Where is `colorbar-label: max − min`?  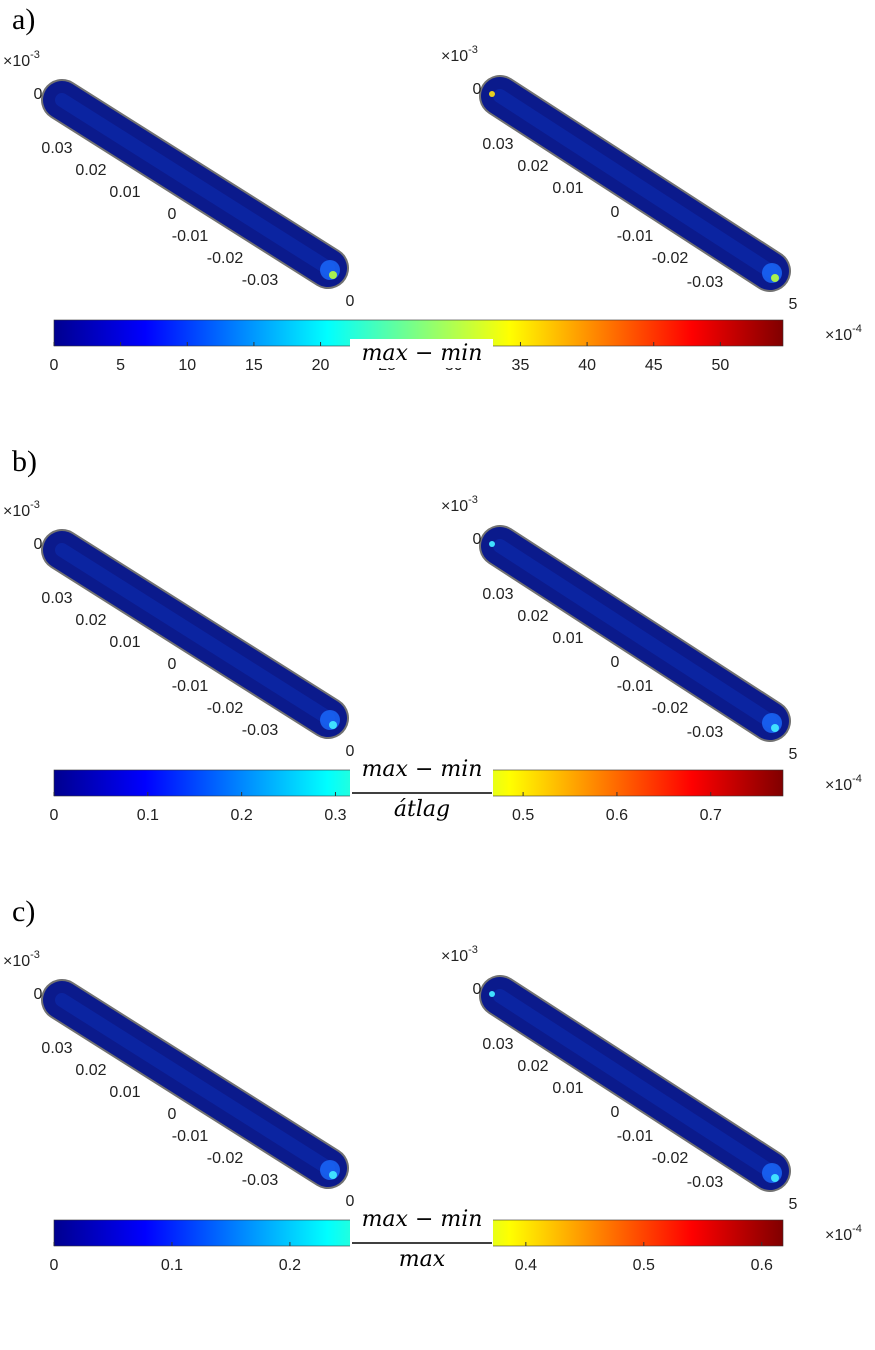 colorbar-label: max − min is located at coordinates (422, 353).